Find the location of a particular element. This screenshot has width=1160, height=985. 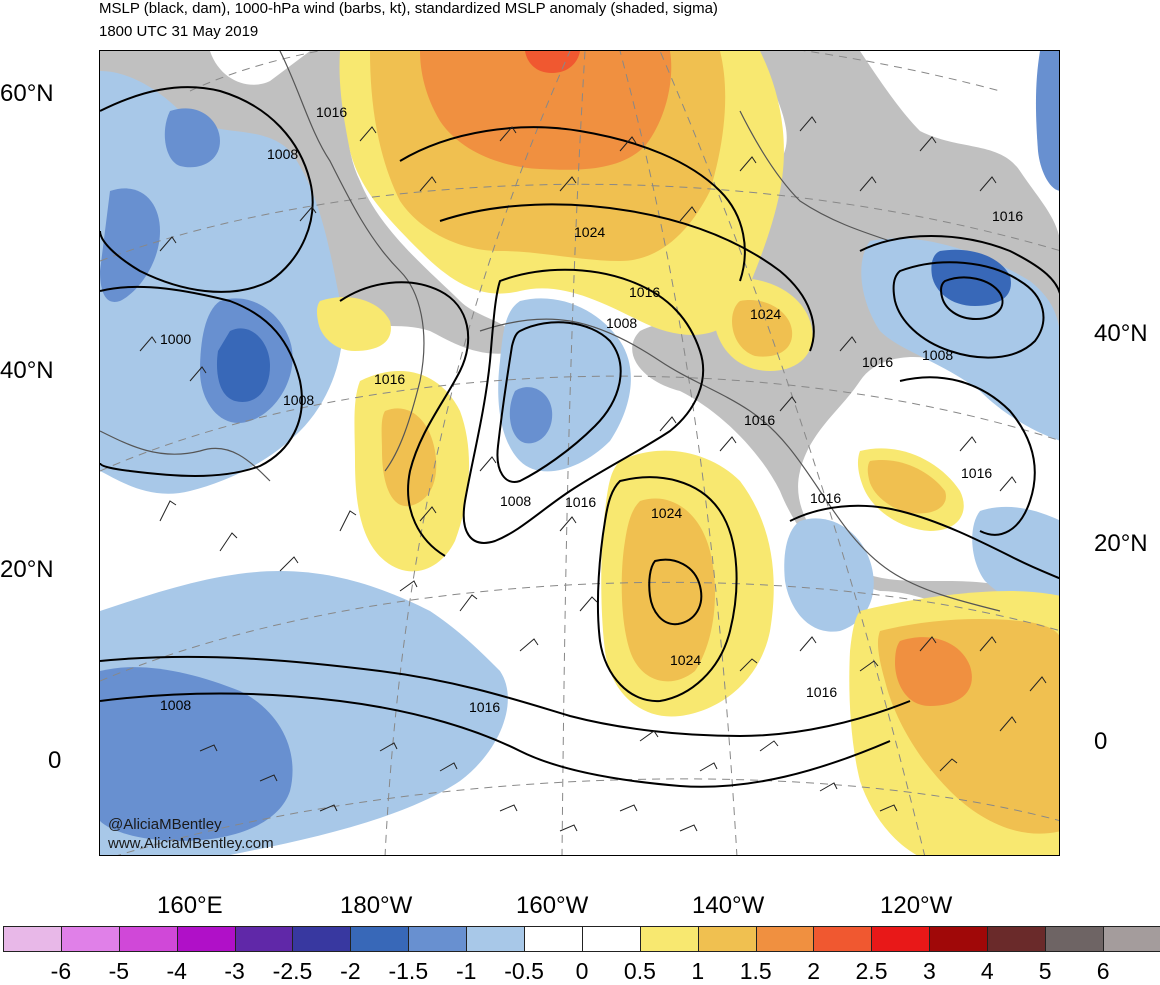

colorbar-tick-label: -2.5 is located at coordinates (292, 971).